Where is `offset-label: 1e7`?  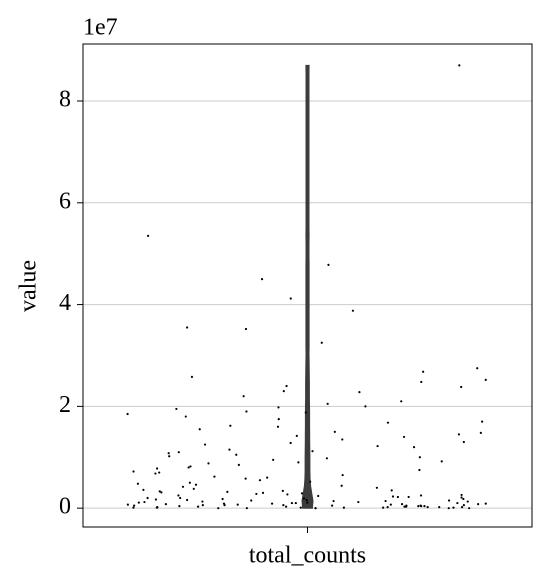
offset-label: 1e7 is located at coordinates (100, 28).